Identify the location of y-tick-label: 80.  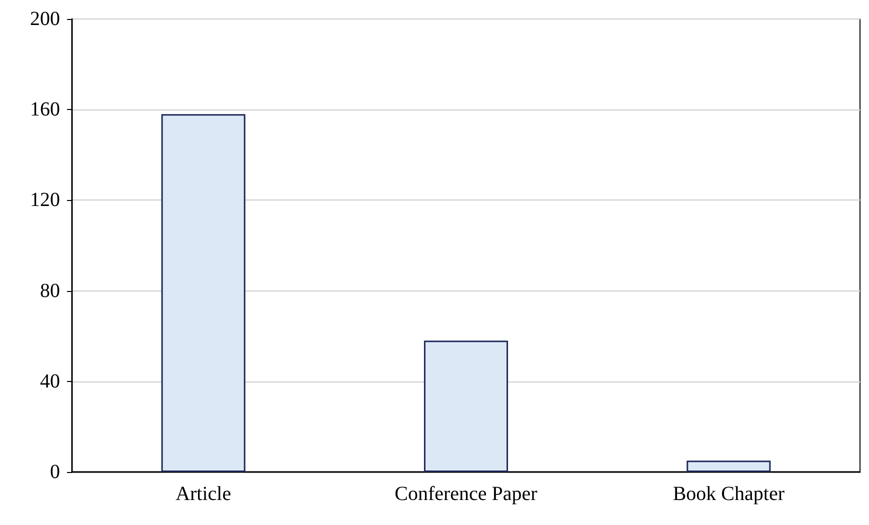
(50, 291).